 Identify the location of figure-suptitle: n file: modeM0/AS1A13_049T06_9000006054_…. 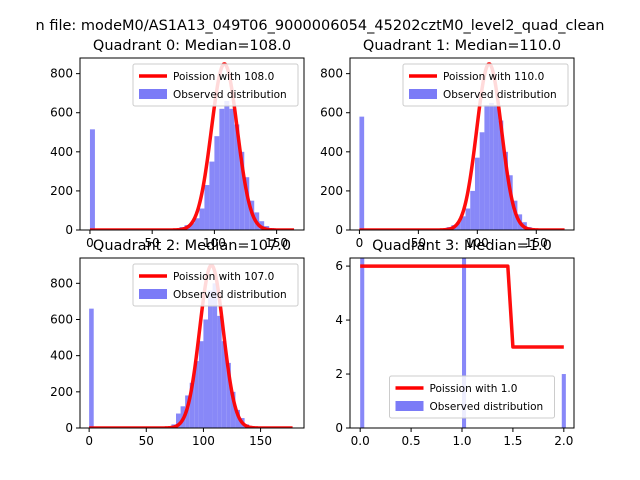
(320, 26).